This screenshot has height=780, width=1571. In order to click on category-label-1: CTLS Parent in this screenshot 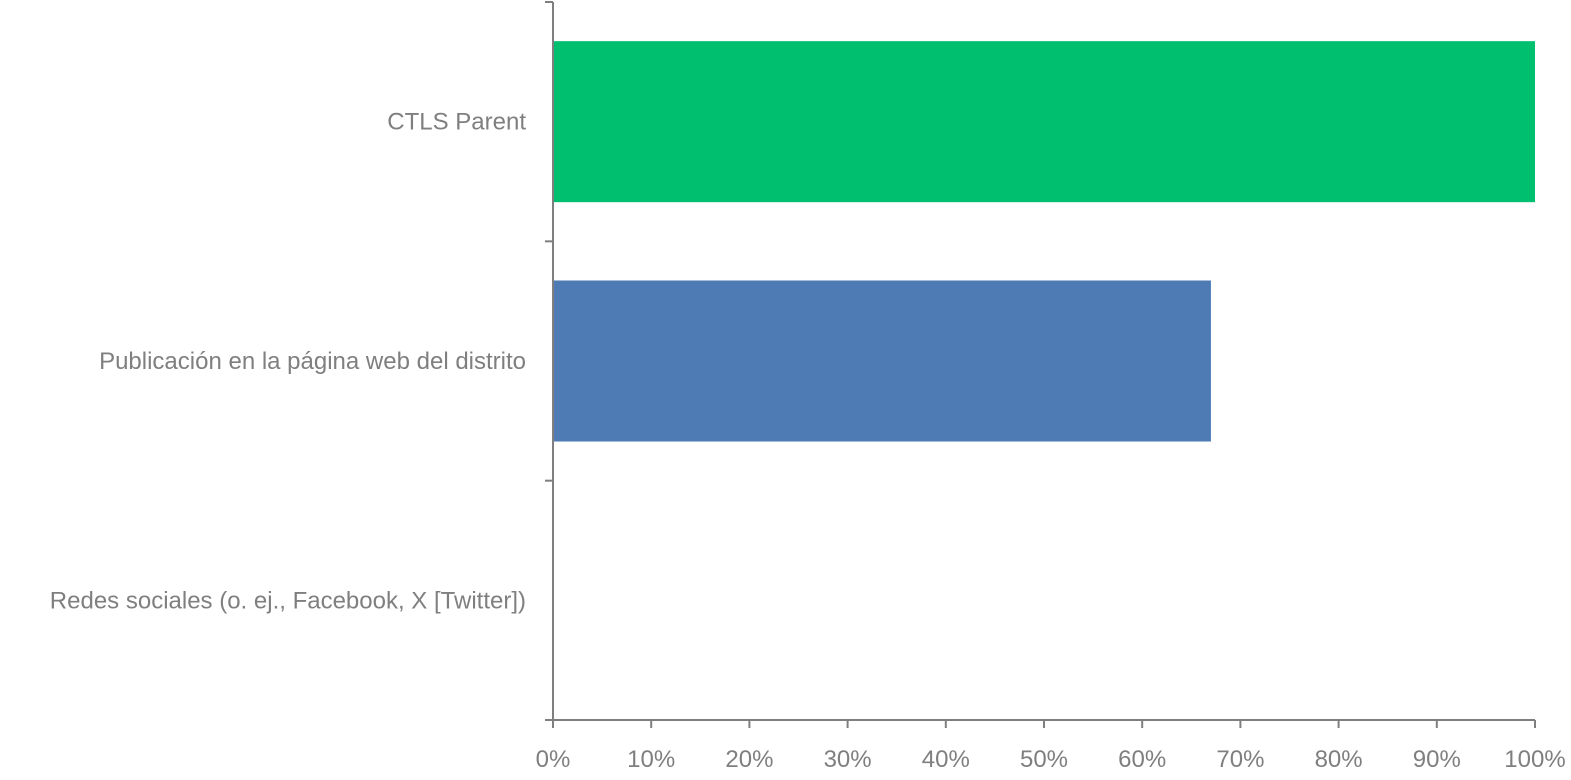, I will do `click(456, 122)`.